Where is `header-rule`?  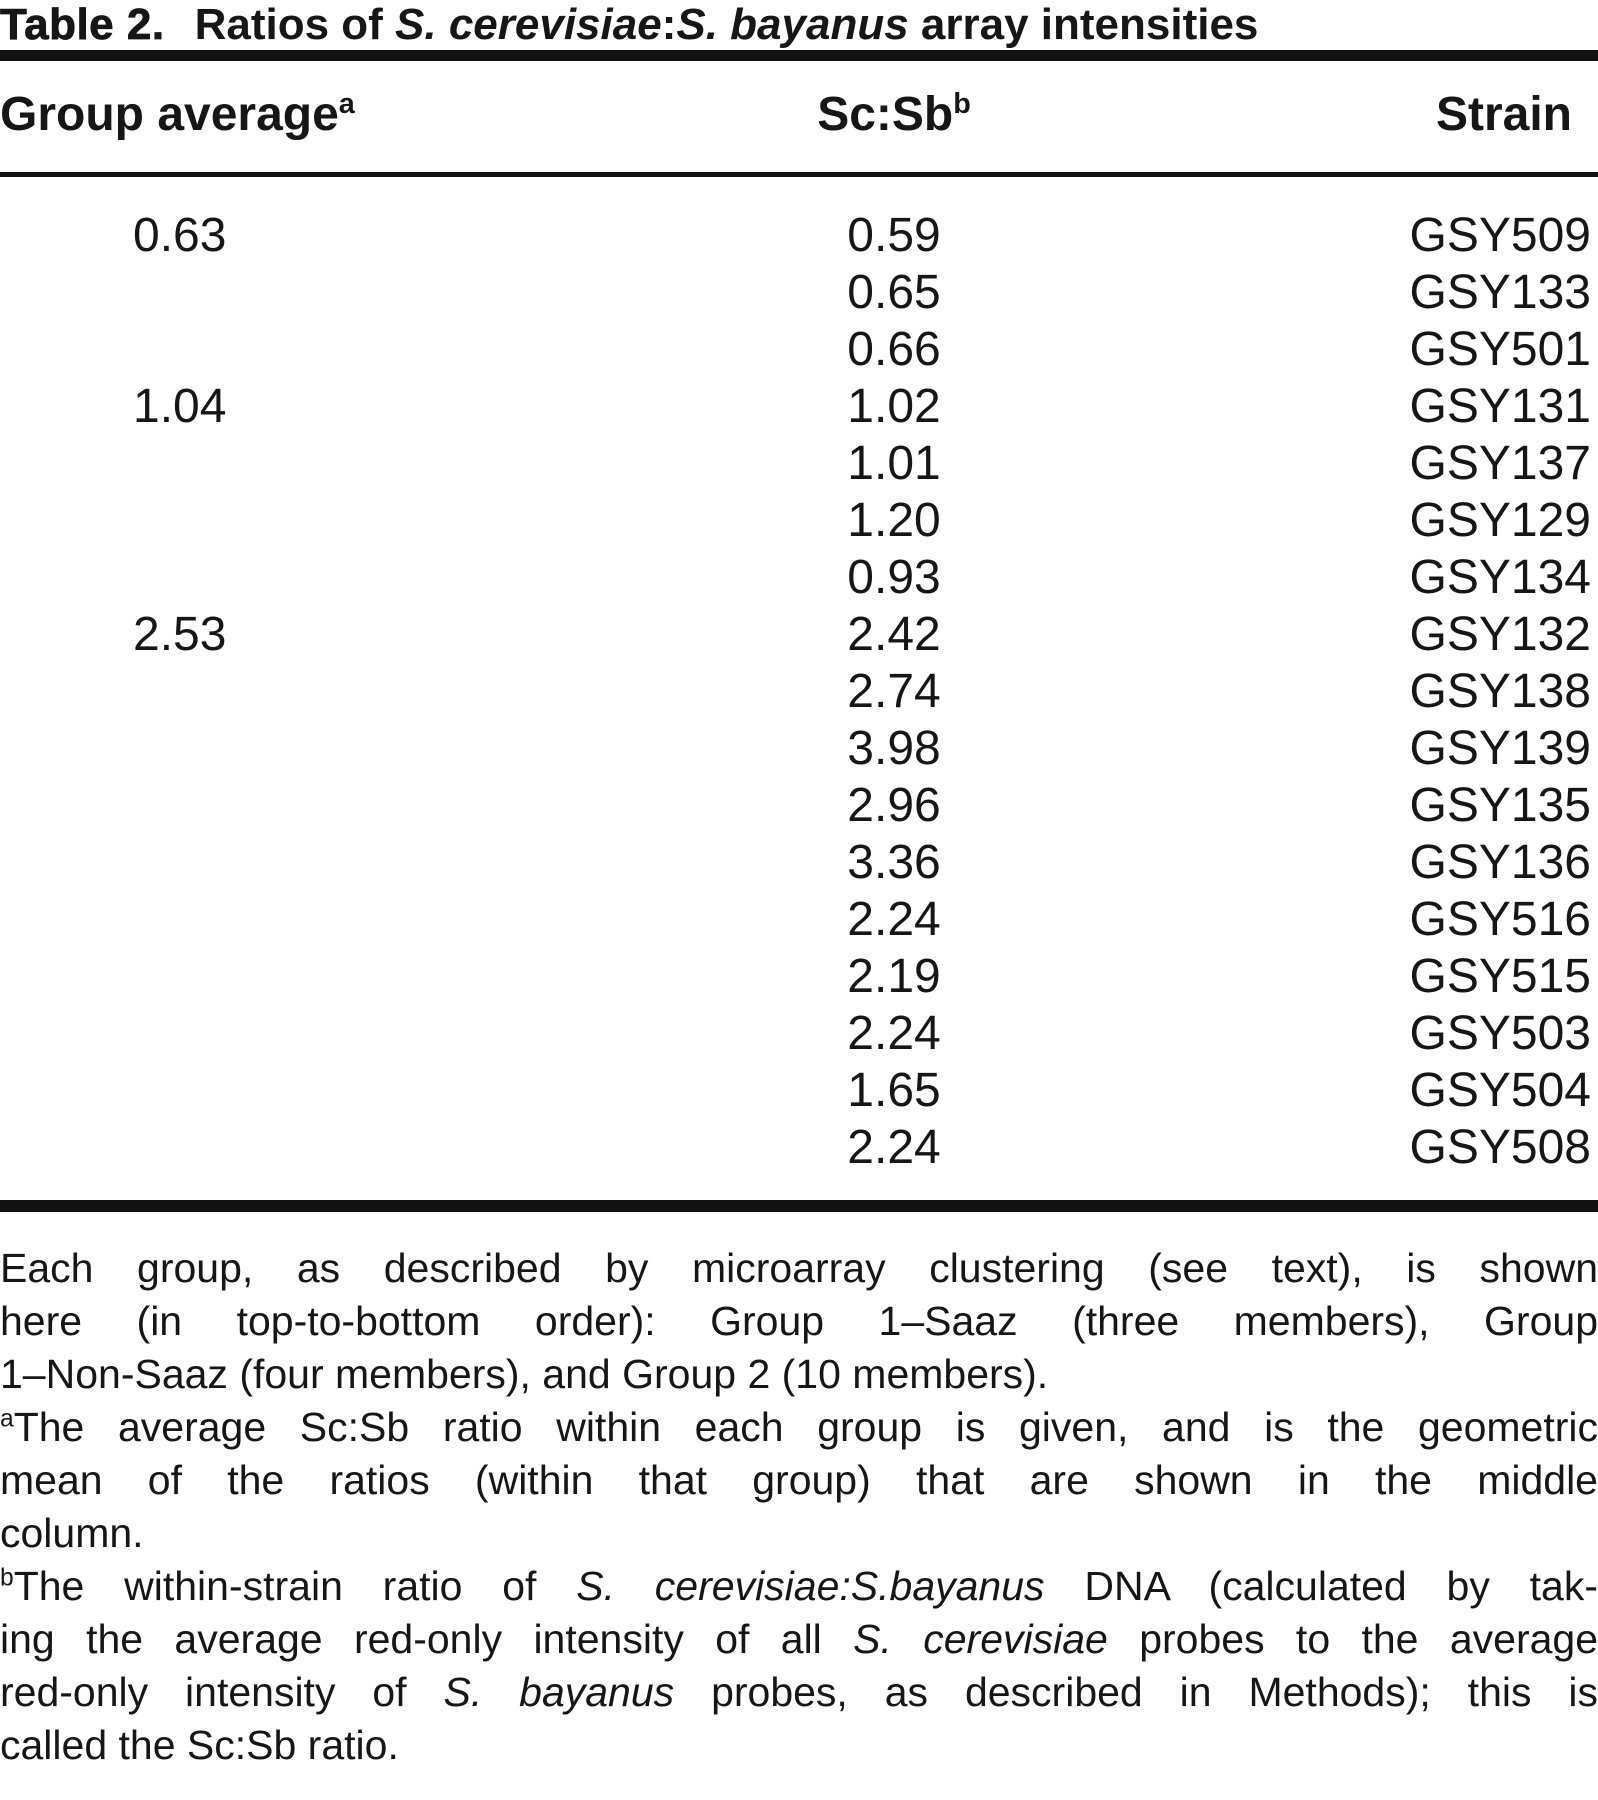 header-rule is located at coordinates (799, 174).